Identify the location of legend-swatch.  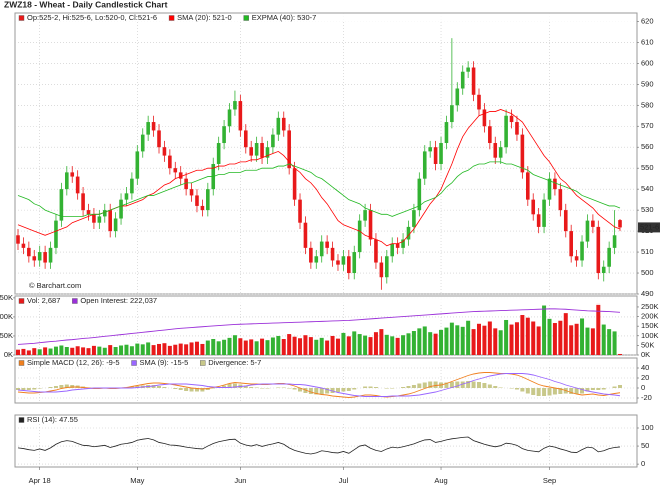
(246, 18).